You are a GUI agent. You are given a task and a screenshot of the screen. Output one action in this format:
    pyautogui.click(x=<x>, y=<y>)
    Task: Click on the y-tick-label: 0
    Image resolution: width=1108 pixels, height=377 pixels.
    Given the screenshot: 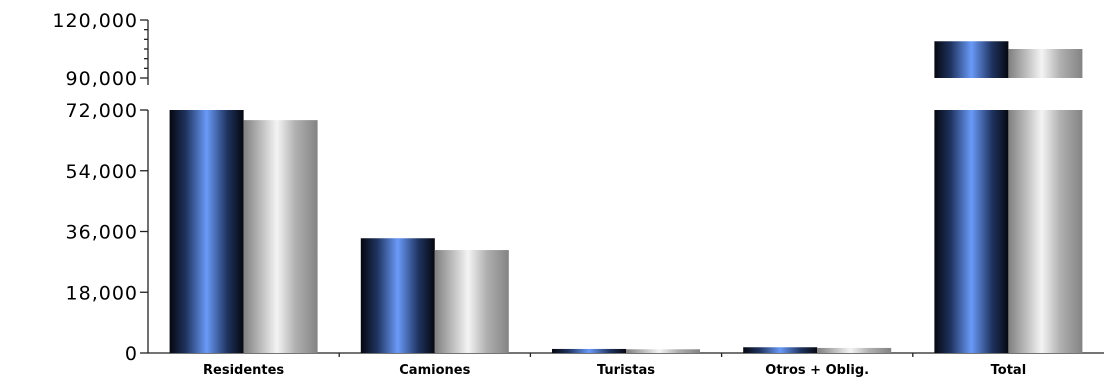 What is the action you would take?
    pyautogui.click(x=131, y=354)
    